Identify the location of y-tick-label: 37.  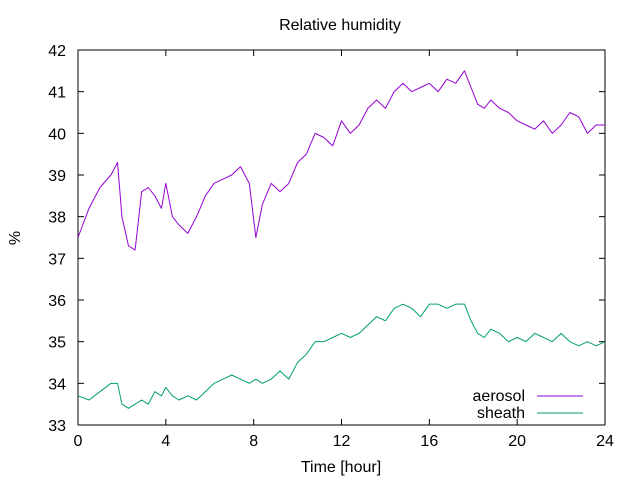
(57, 259).